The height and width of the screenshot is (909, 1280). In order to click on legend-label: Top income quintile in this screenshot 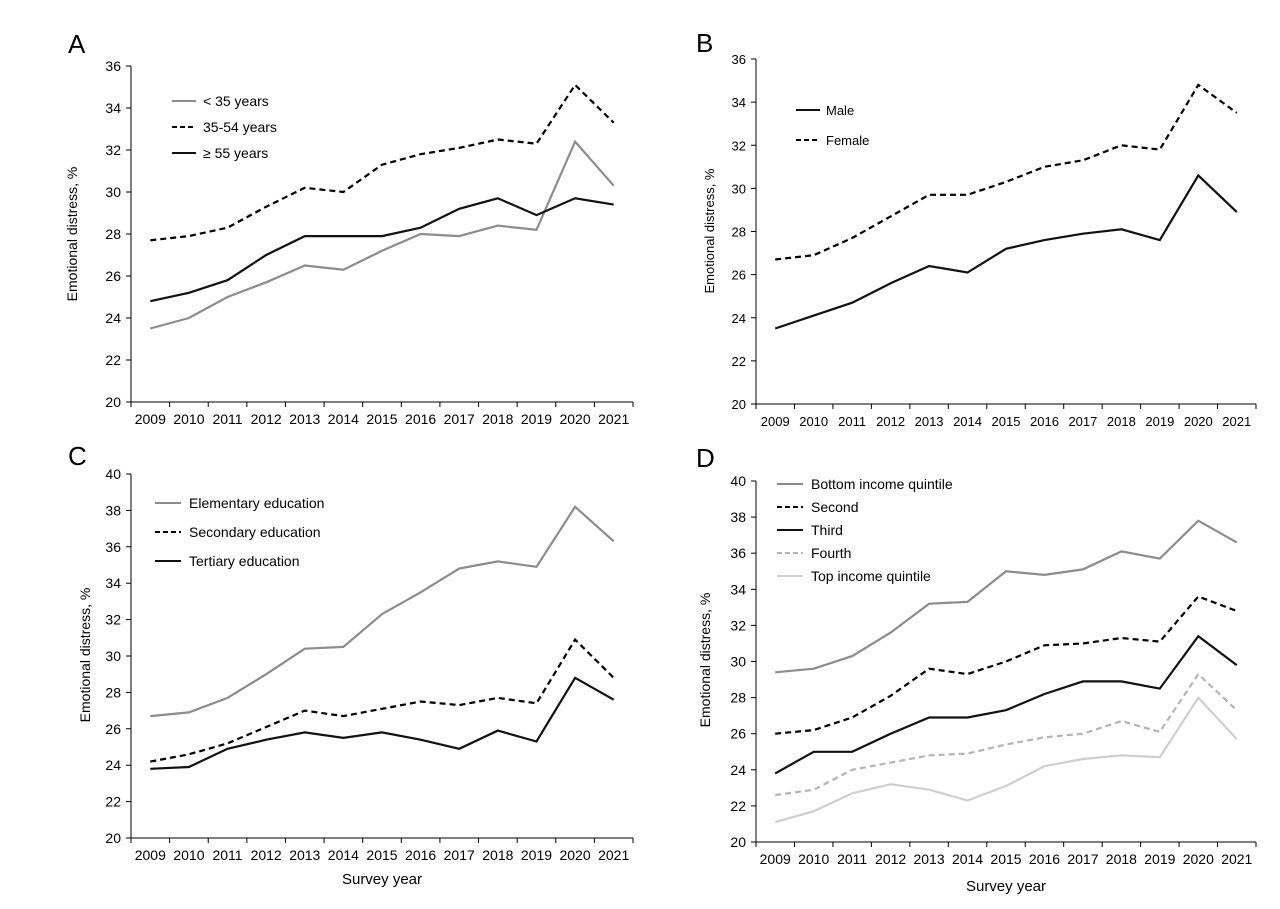, I will do `click(871, 576)`.